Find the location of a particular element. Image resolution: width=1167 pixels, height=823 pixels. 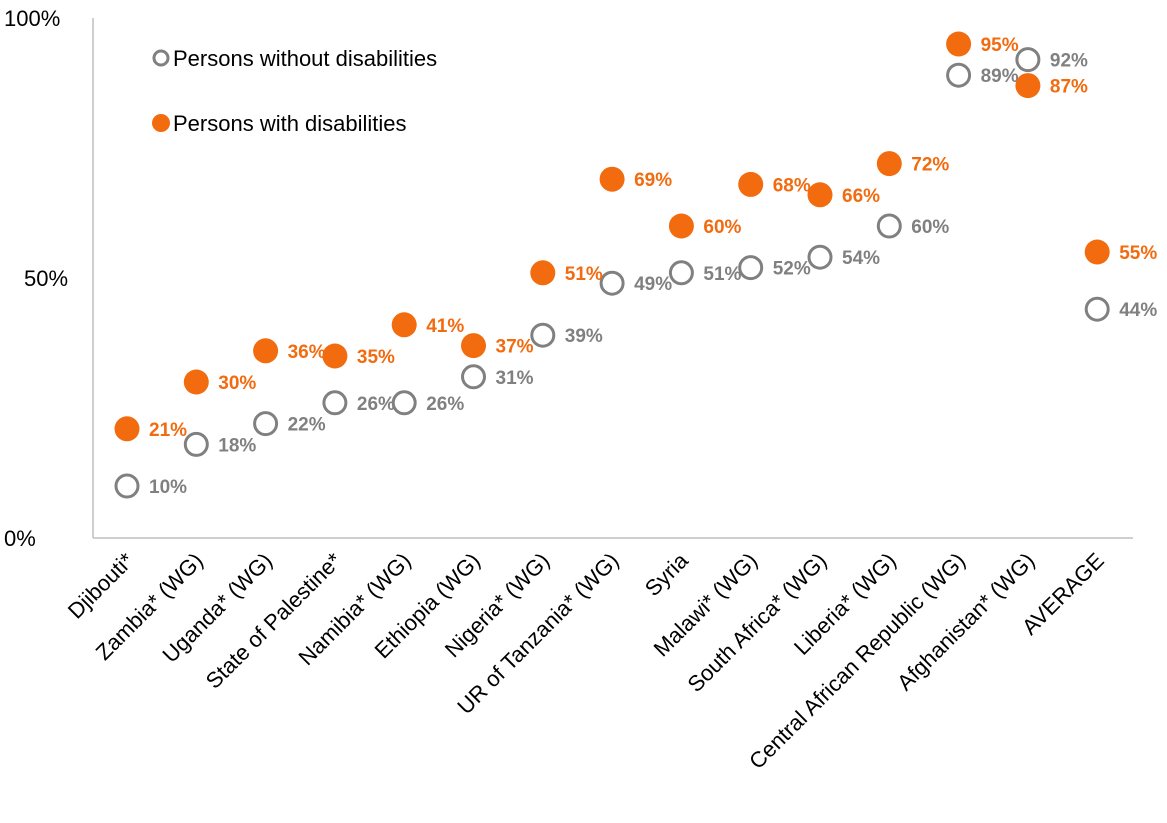

data-label-with-disabilities-average: 55% is located at coordinates (1138, 253).